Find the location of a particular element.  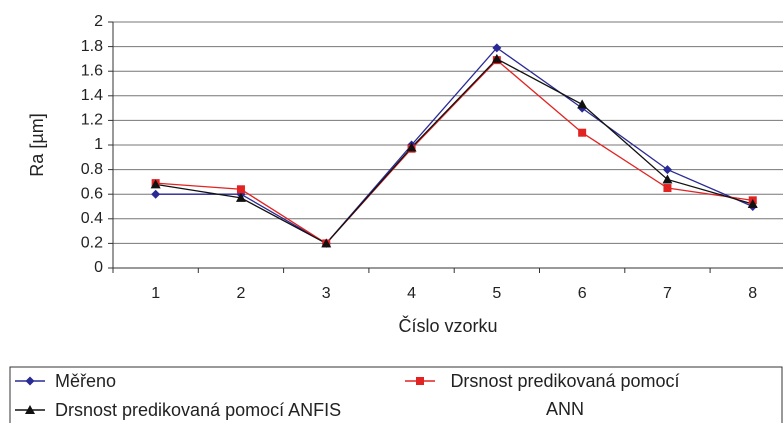

y-tick-label: 1.6 is located at coordinates (92, 70).